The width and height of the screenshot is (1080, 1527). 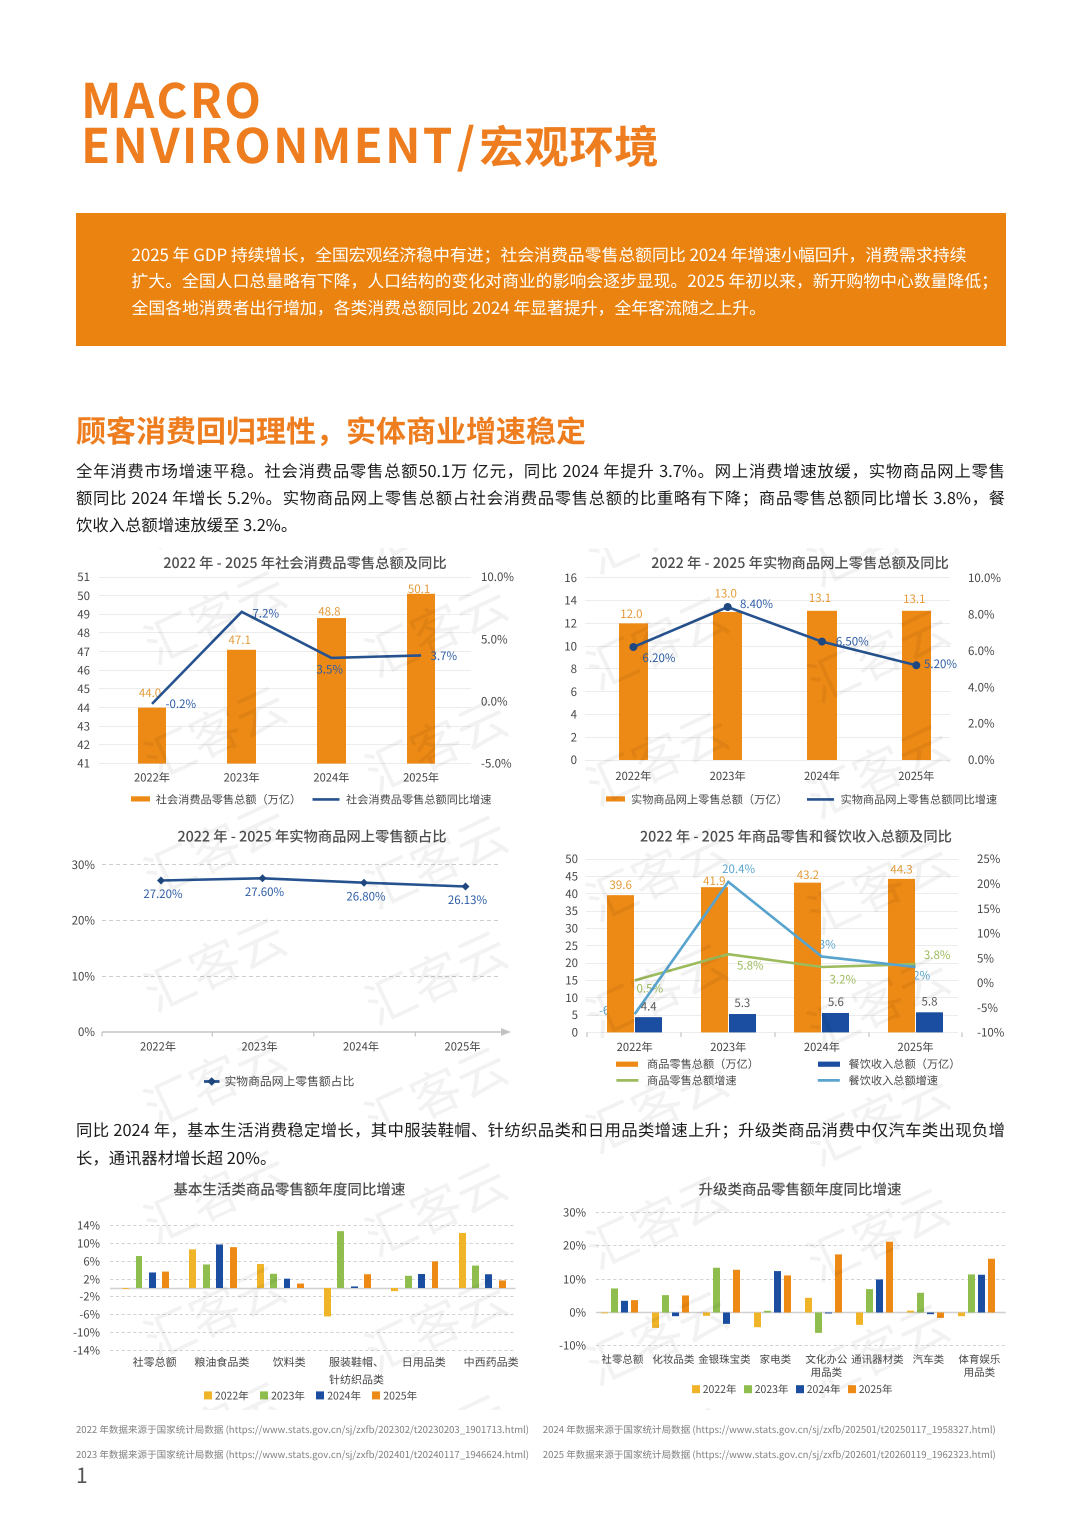 I want to click on svg-text: 41.9, so click(x=714, y=881).